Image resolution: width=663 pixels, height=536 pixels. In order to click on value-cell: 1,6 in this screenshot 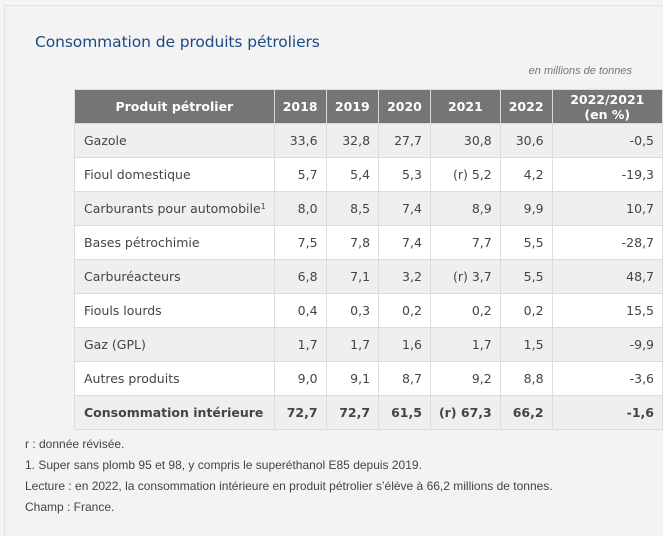, I will do `click(404, 344)`.